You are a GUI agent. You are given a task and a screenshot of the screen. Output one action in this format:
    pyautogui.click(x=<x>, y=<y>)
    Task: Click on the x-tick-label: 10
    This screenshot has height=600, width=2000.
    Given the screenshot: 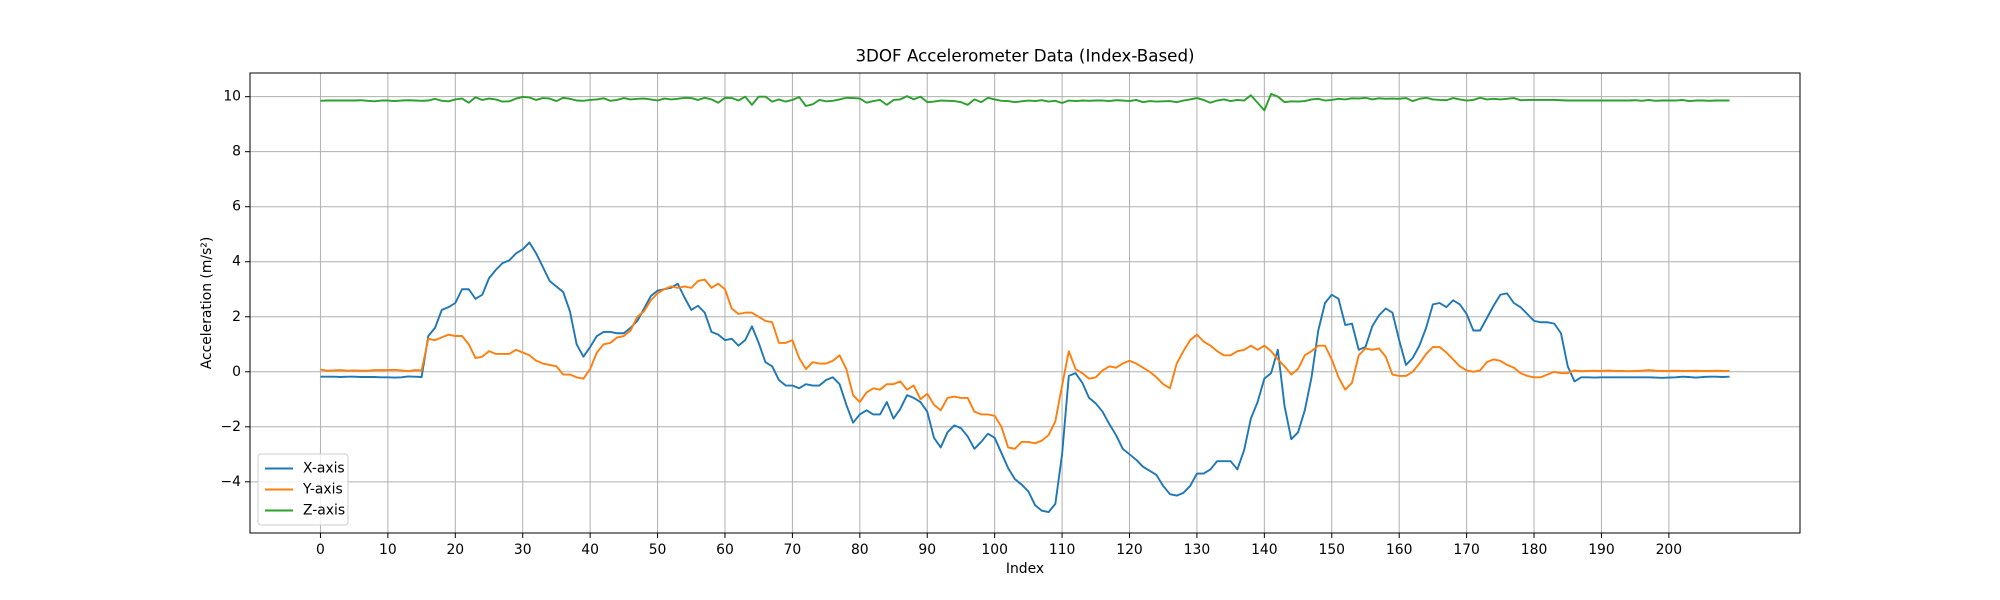 What is the action you would take?
    pyautogui.click(x=388, y=550)
    